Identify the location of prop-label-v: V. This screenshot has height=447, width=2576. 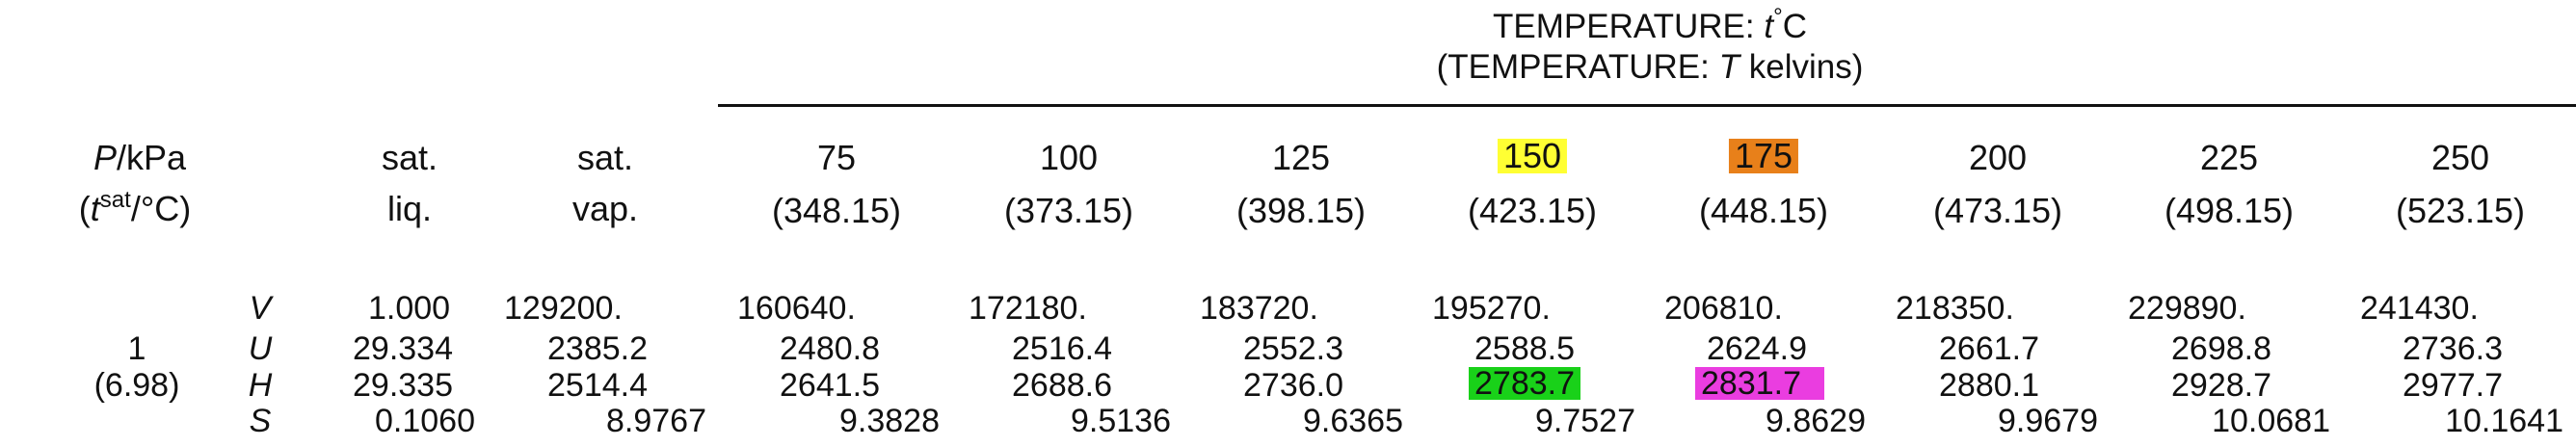
(261, 308).